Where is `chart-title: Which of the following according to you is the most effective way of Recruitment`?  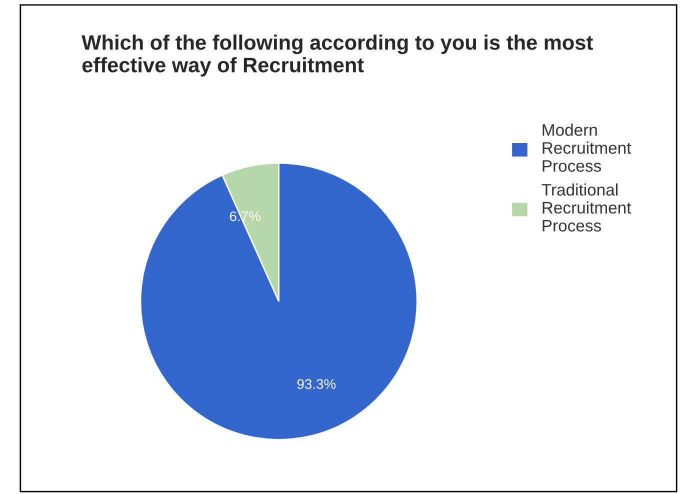 chart-title: Which of the following according to you is the most effective way of Recruitment is located at coordinates (337, 55).